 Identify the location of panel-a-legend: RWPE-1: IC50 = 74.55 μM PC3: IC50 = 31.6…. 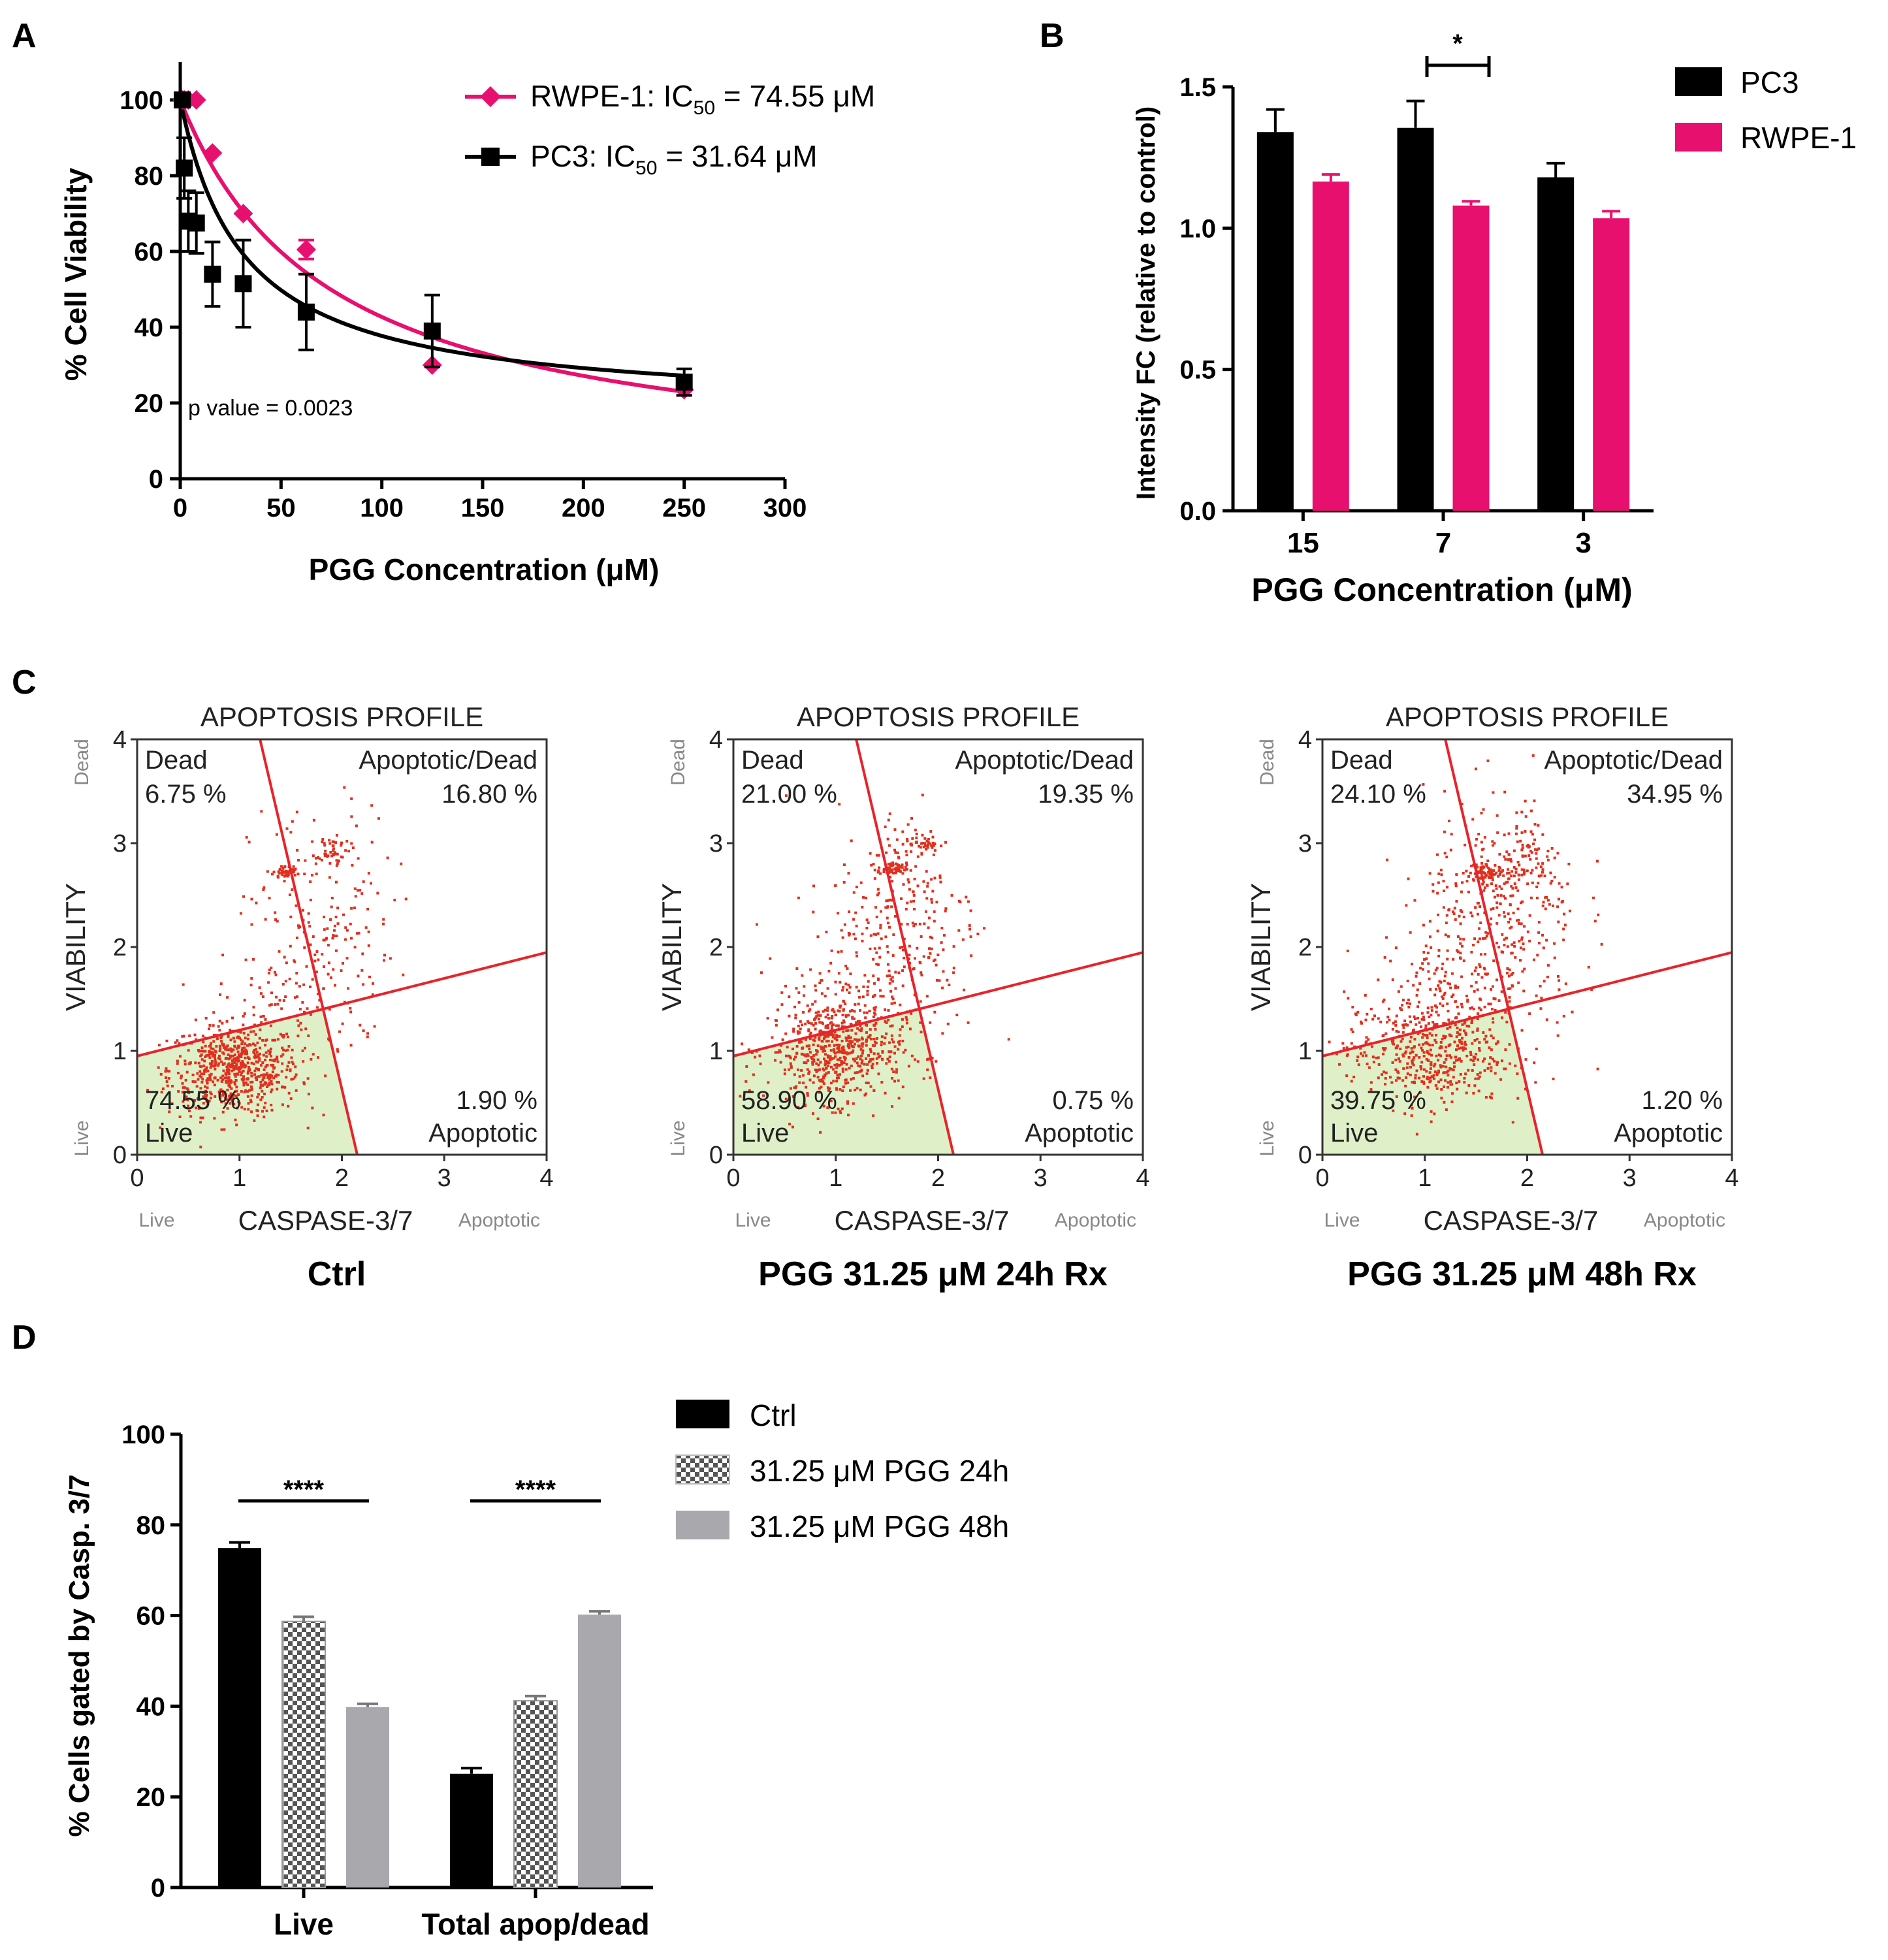
(670, 129).